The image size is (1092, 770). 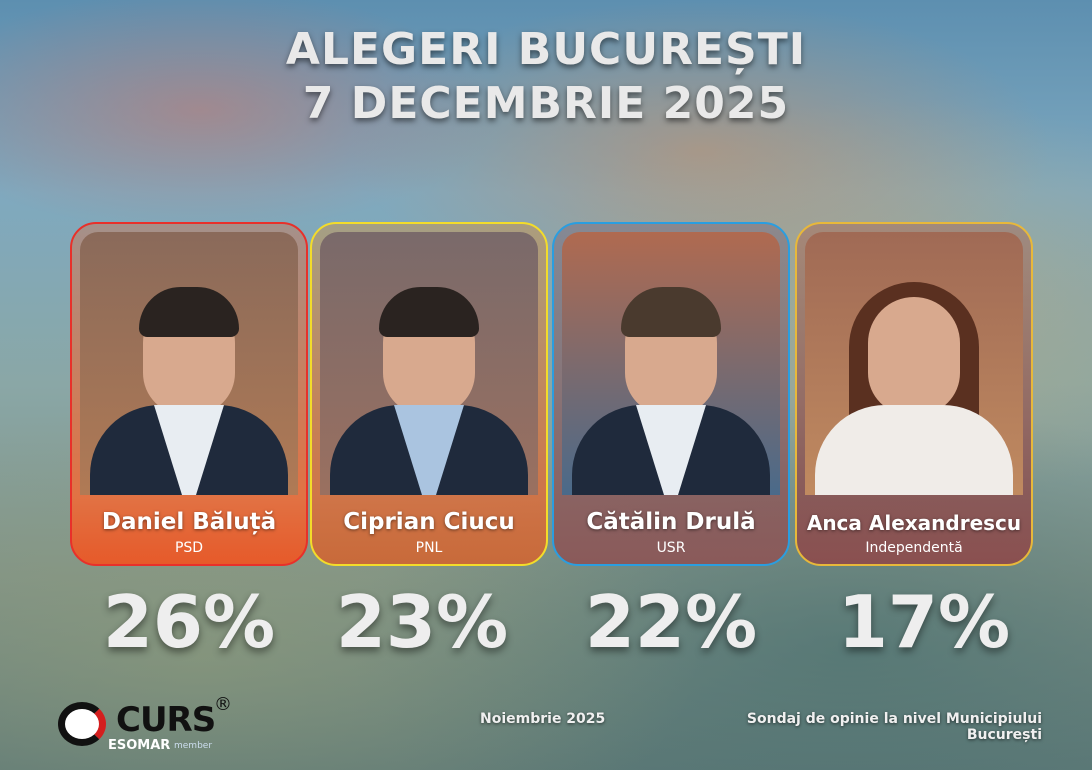 I want to click on candidate-name: Anca Alexandrescu, so click(x=914, y=523).